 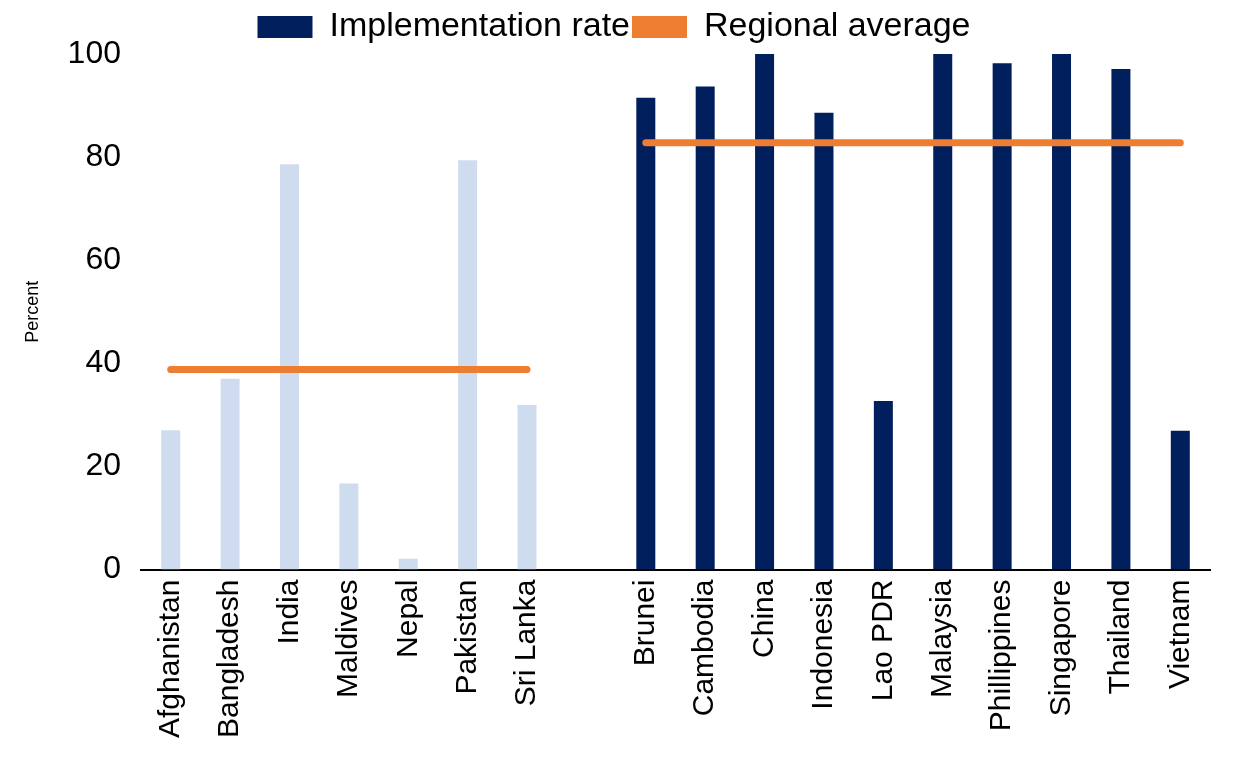 I want to click on x-tick-label: Thailand, so click(x=1119, y=637).